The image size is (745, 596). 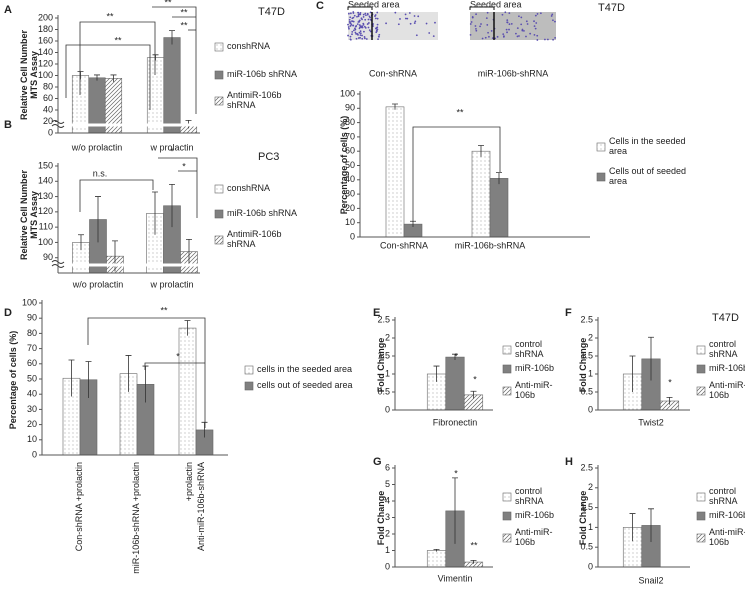 I want to click on legend-label: Cells out of seeded area, so click(x=647, y=176).